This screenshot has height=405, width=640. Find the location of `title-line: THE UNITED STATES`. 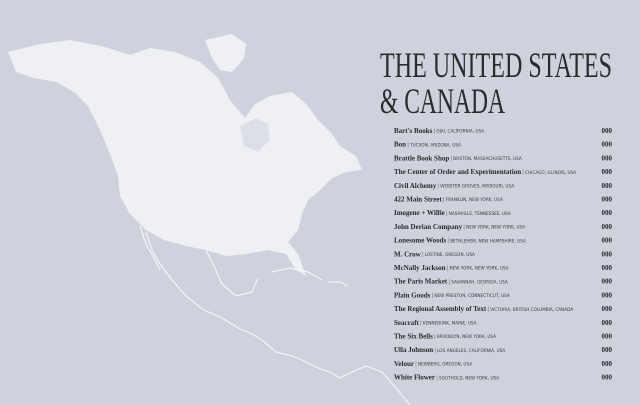

title-line: THE UNITED STATES is located at coordinates (496, 65).